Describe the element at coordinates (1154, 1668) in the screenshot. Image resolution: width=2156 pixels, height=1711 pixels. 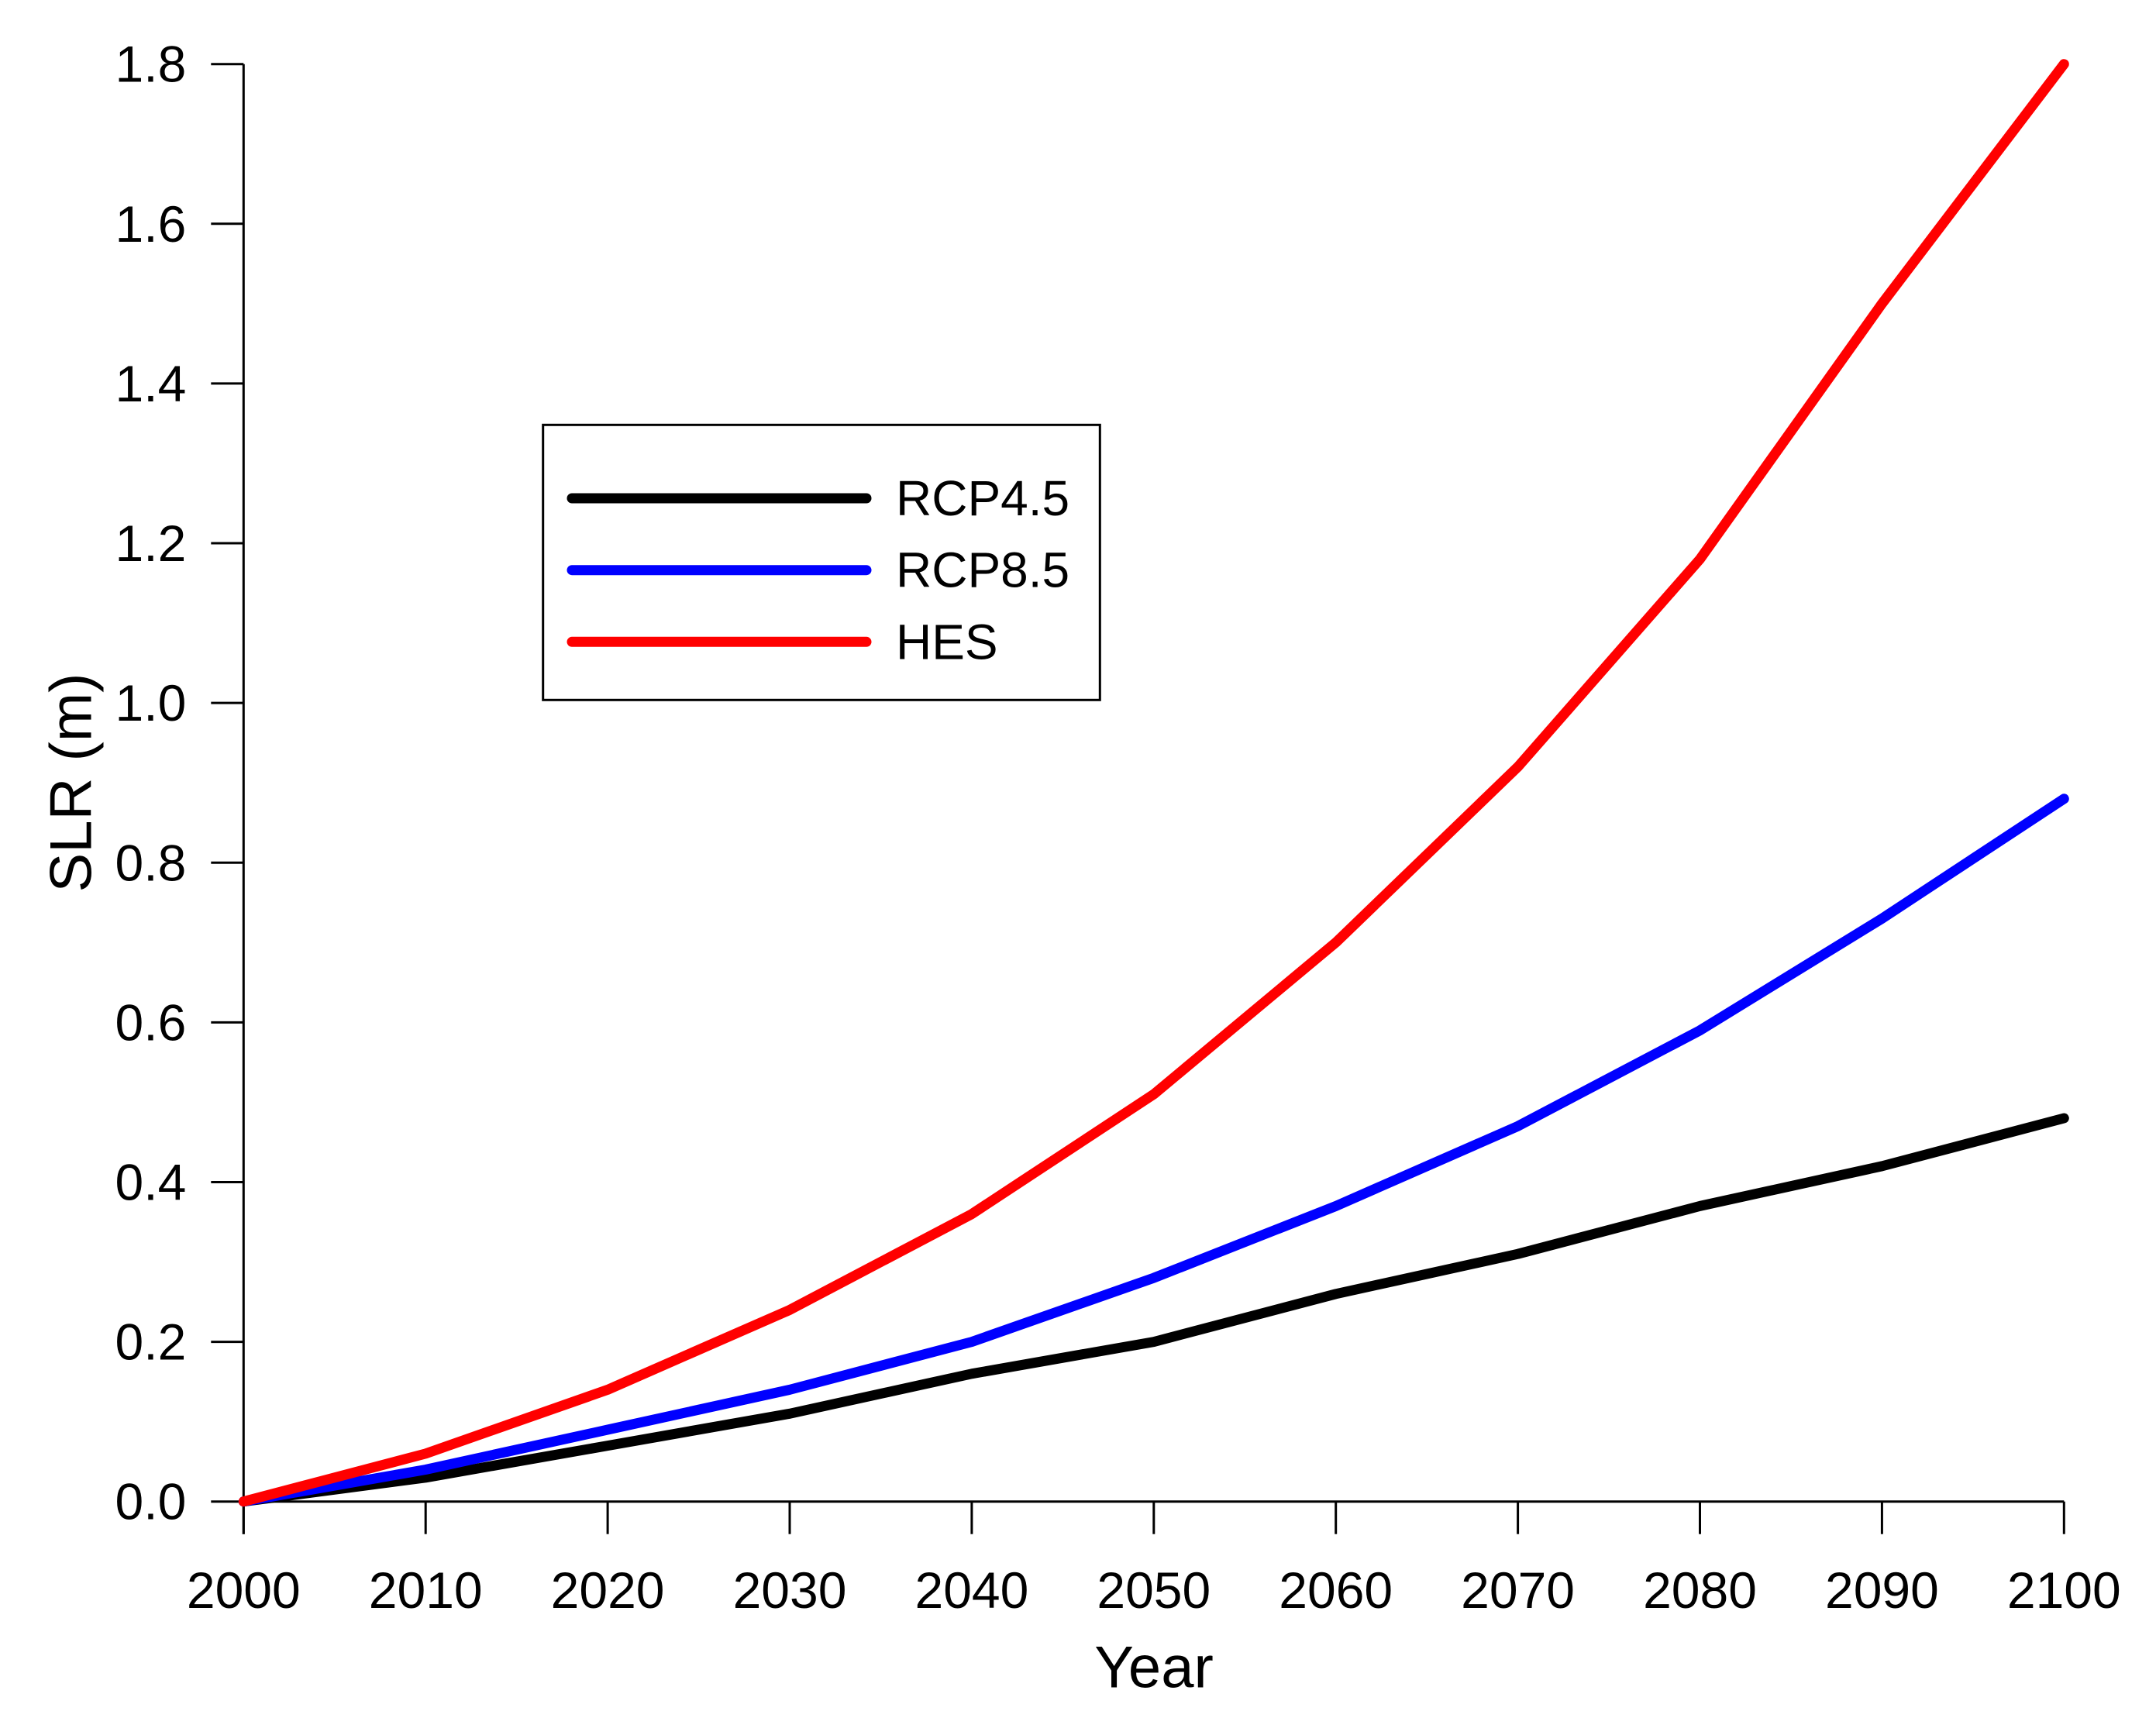
I see `x-axis-title: Year` at that location.